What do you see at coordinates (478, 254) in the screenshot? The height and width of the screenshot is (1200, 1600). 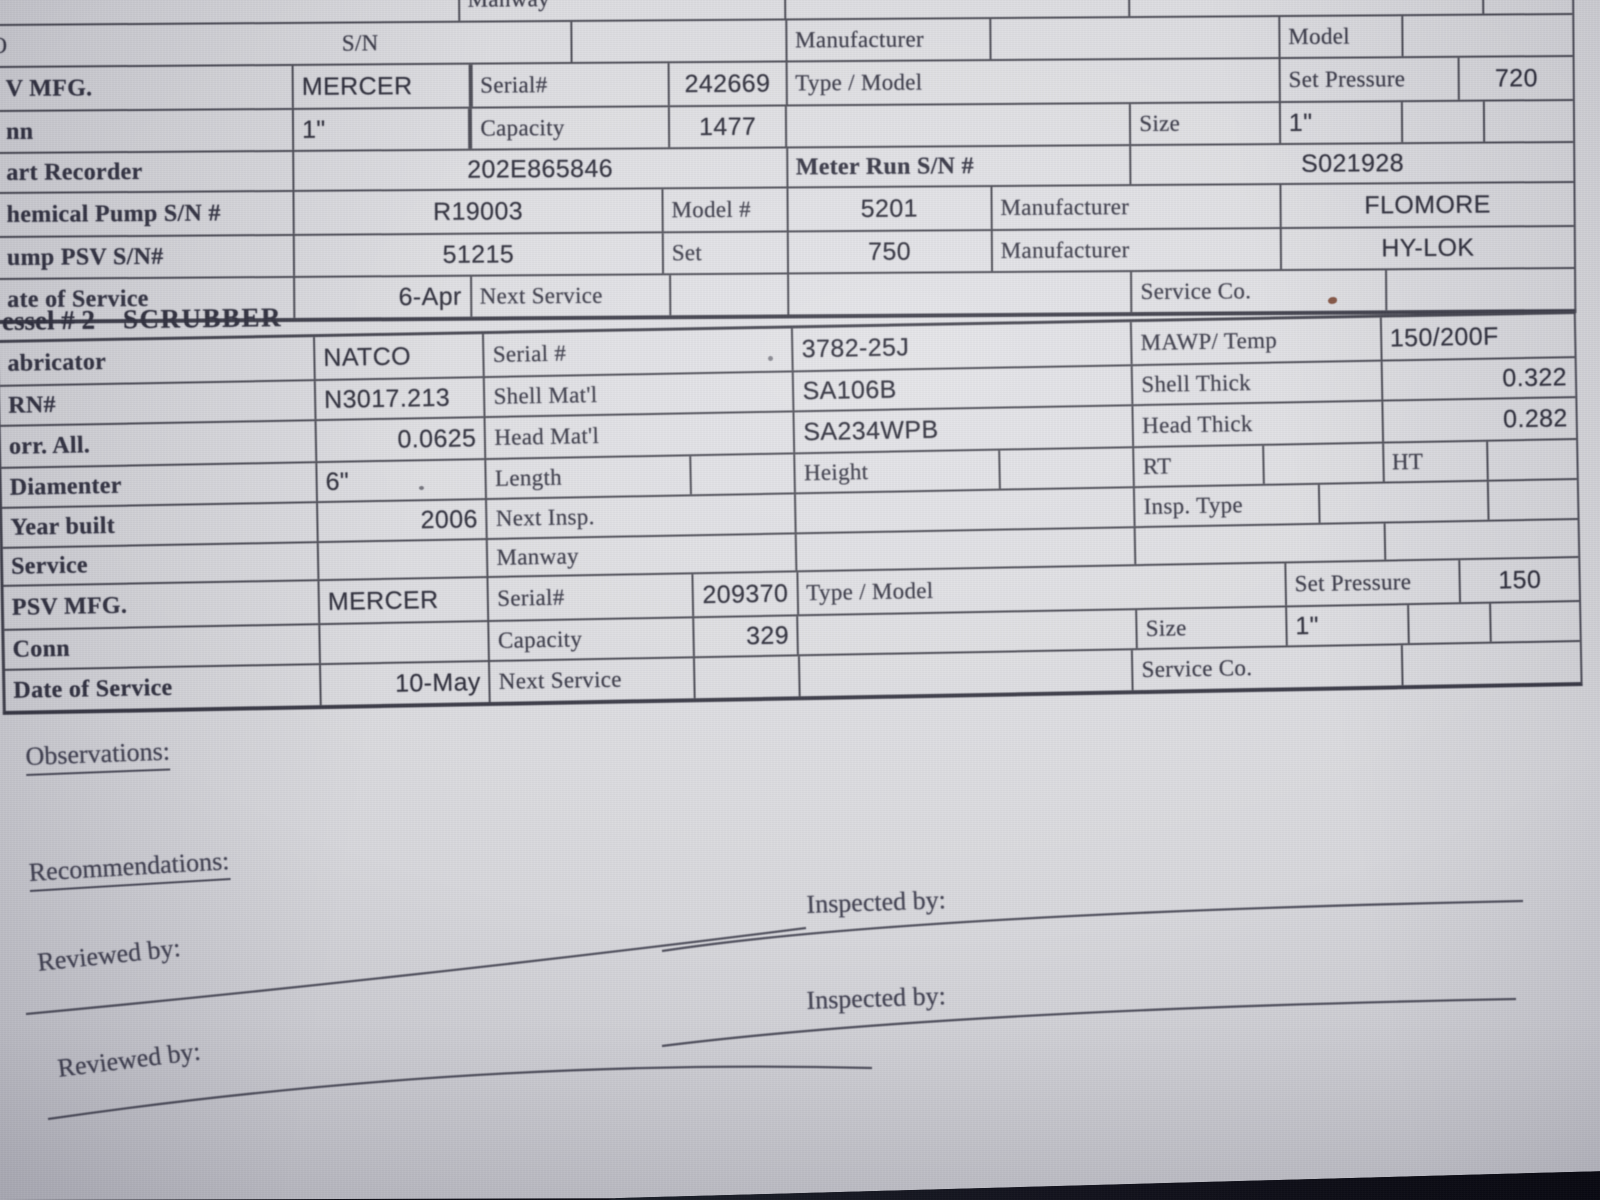 I see `cell-text: 51215` at bounding box center [478, 254].